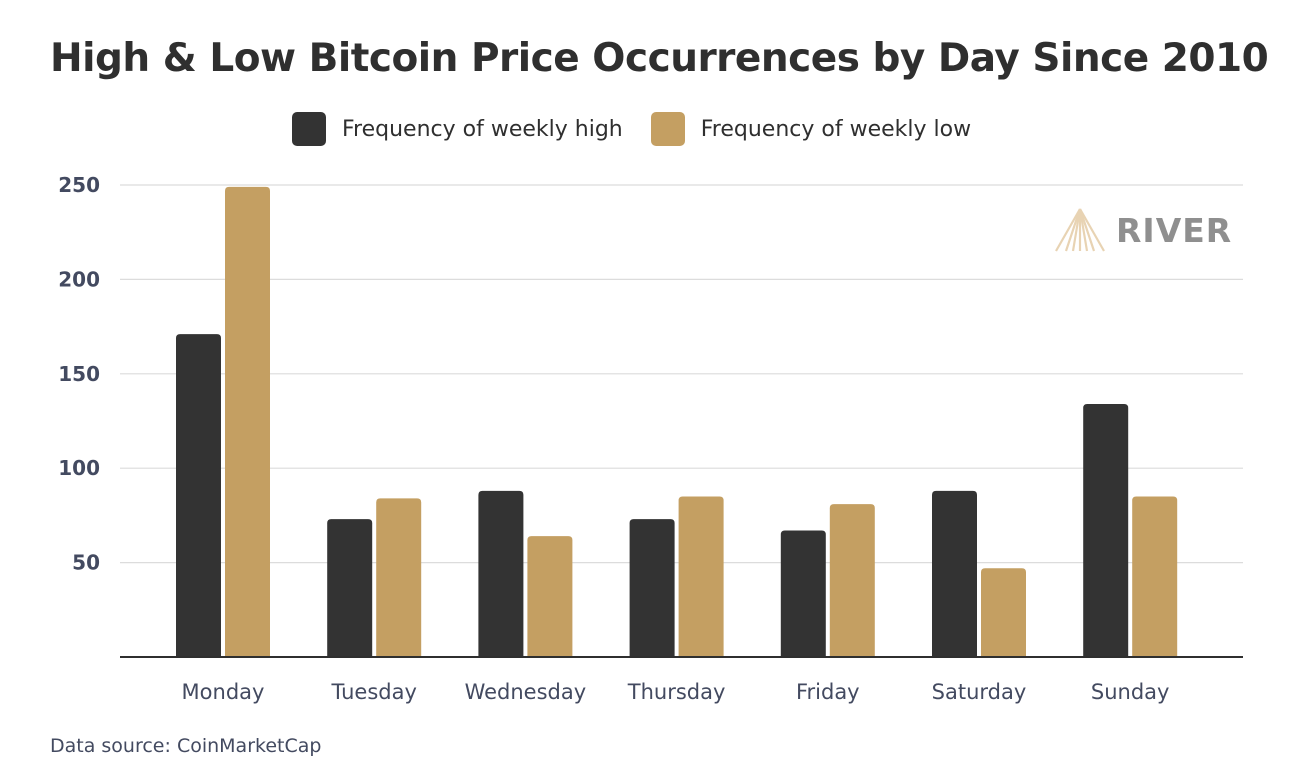 This screenshot has height=780, width=1300. What do you see at coordinates (79, 185) in the screenshot?
I see `y-tick-label: 250` at bounding box center [79, 185].